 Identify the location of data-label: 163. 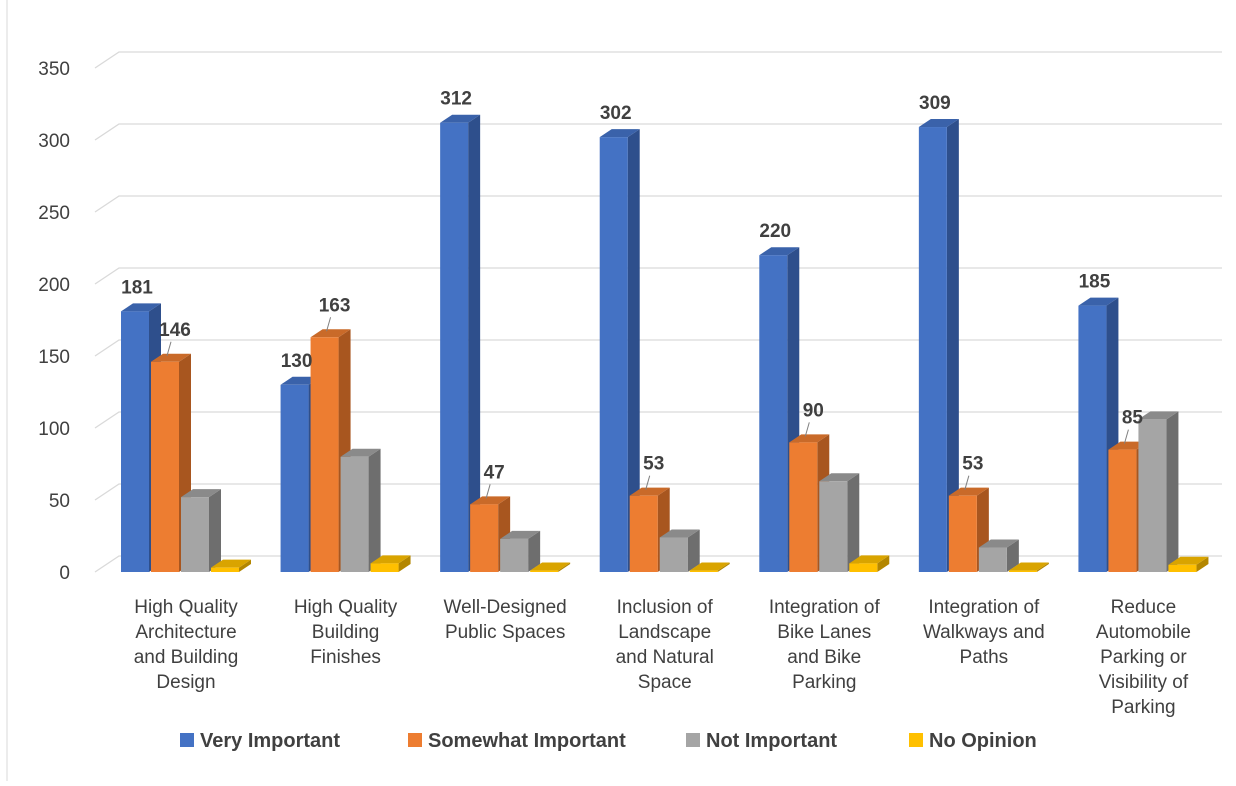
(335, 305).